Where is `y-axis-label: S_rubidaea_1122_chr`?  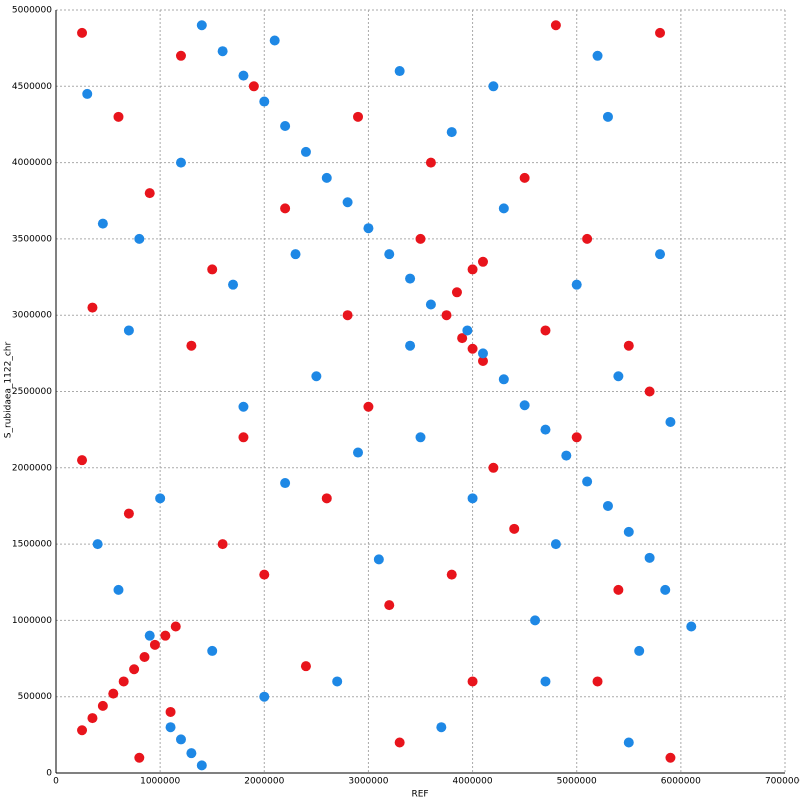
y-axis-label: S_rubidaea_1122_chr is located at coordinates (9, 390).